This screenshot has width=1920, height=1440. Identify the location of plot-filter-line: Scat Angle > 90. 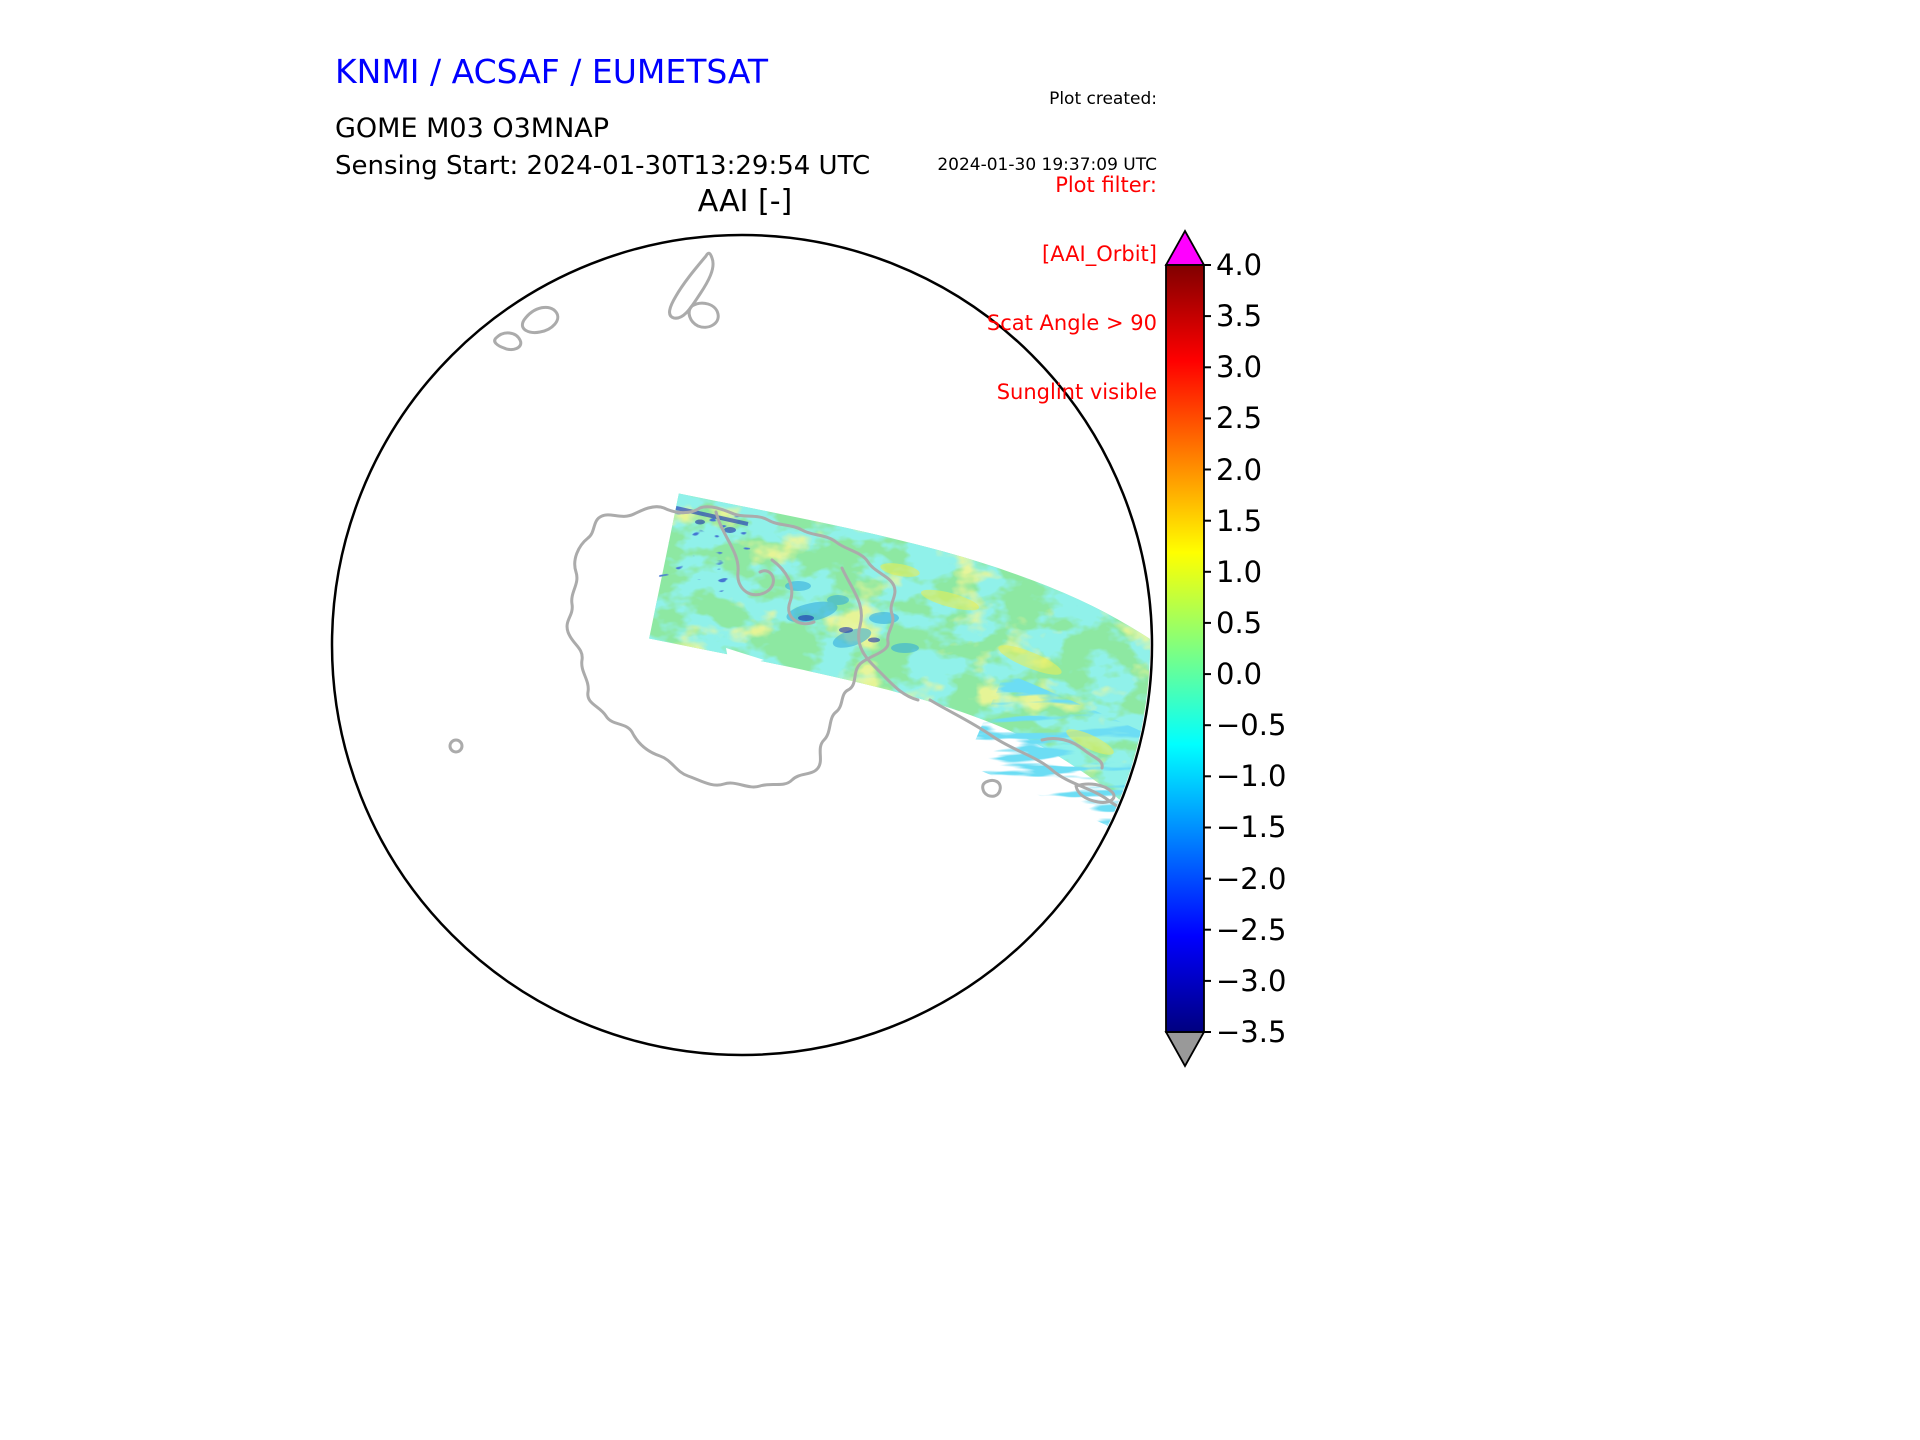
(1071, 323).